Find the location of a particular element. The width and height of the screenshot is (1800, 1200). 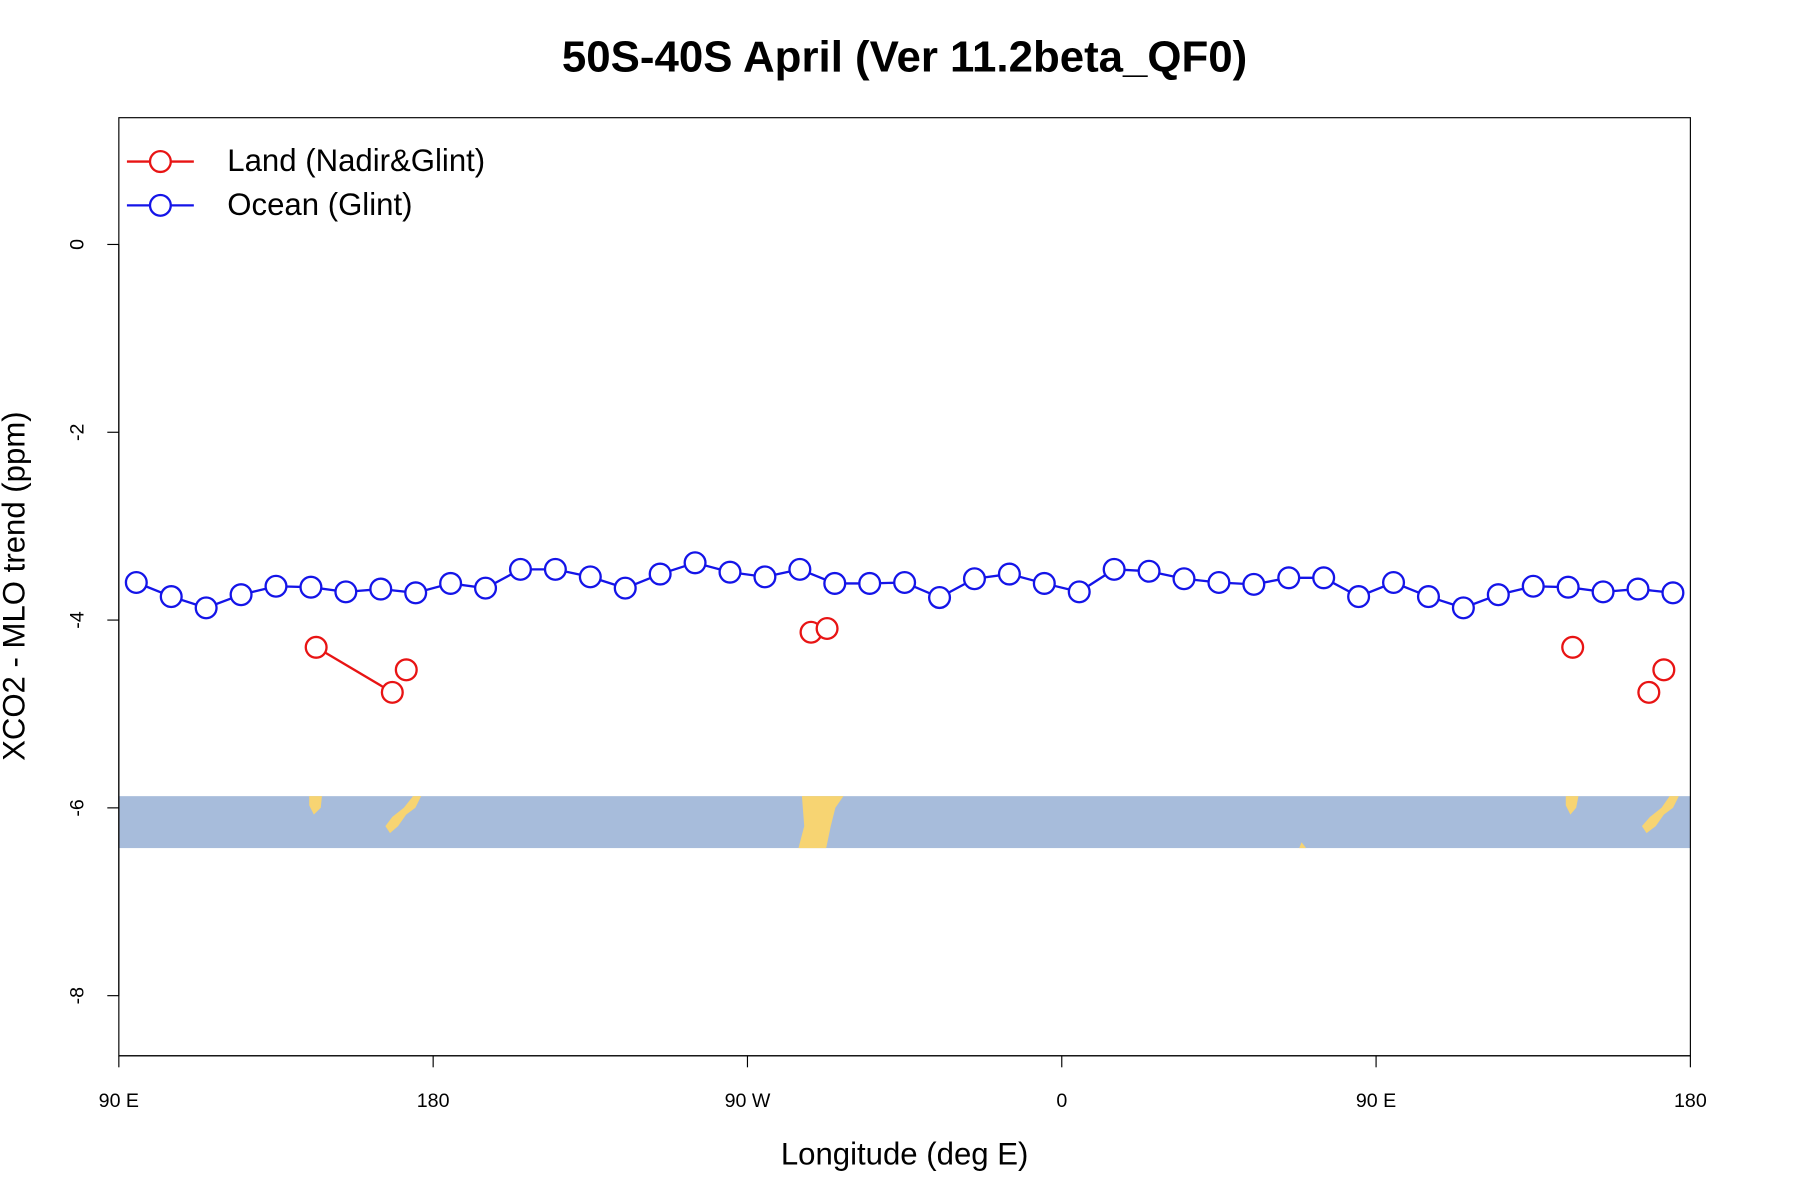

x-tick-label: 0 is located at coordinates (1061, 1101).